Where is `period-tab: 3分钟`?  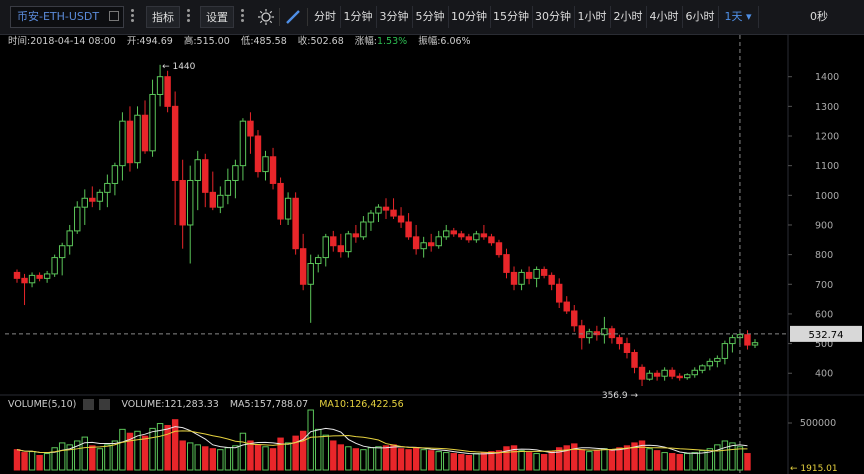
period-tab: 3分钟 is located at coordinates (394, 17).